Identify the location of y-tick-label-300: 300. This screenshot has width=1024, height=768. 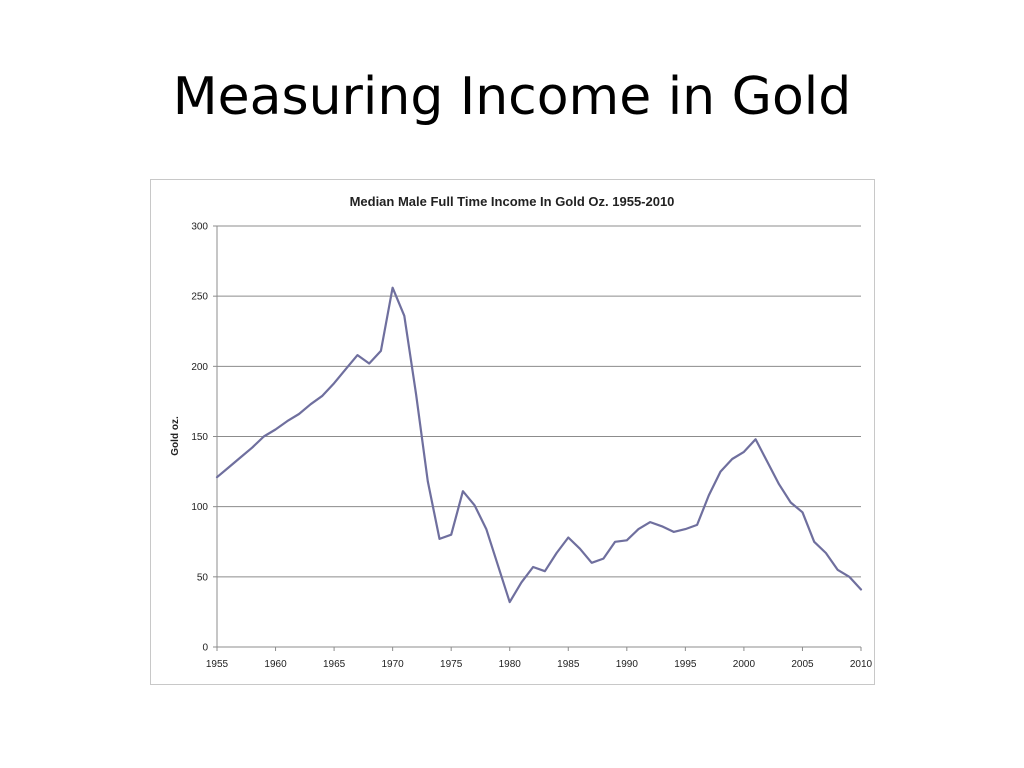
(199, 227).